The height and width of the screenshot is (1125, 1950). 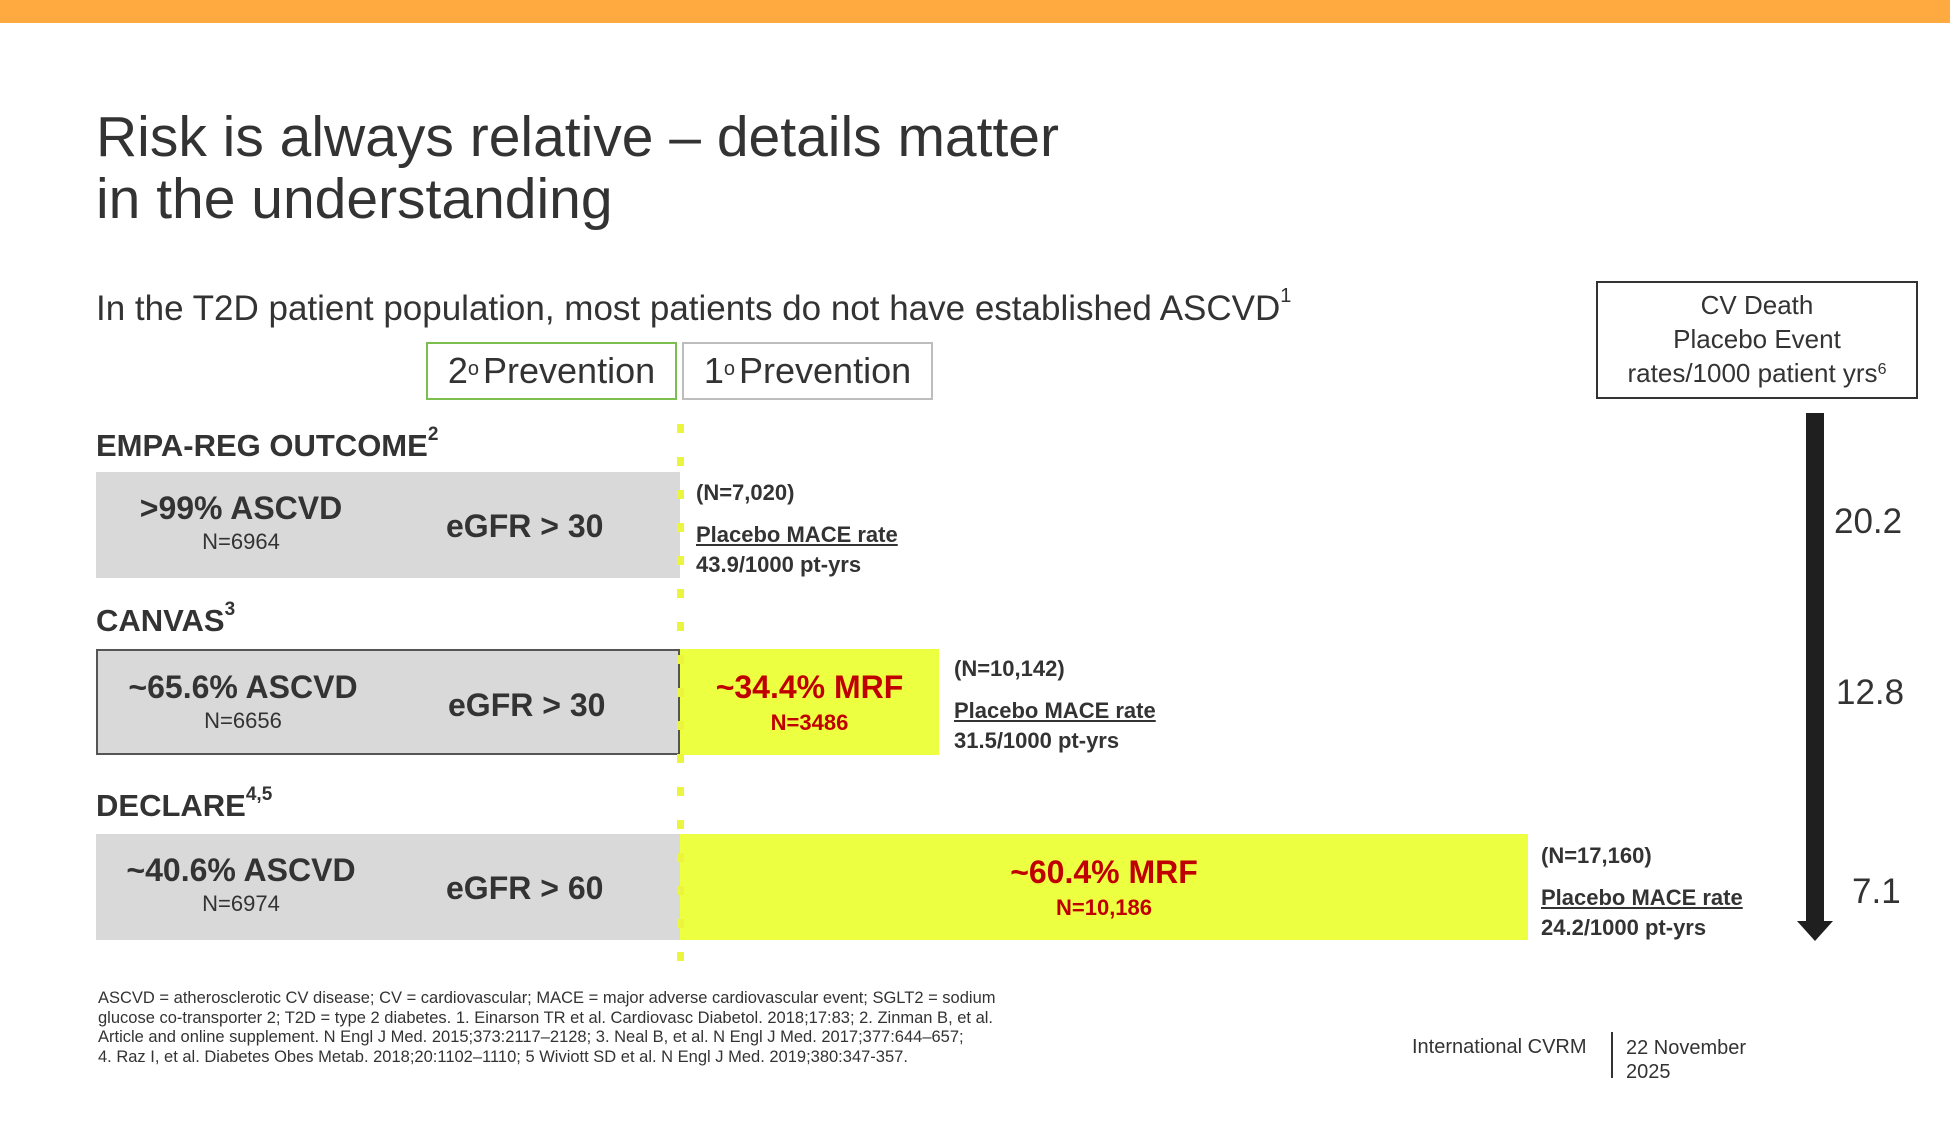 I want to click on subtitle-ref: 1, so click(x=1286, y=296).